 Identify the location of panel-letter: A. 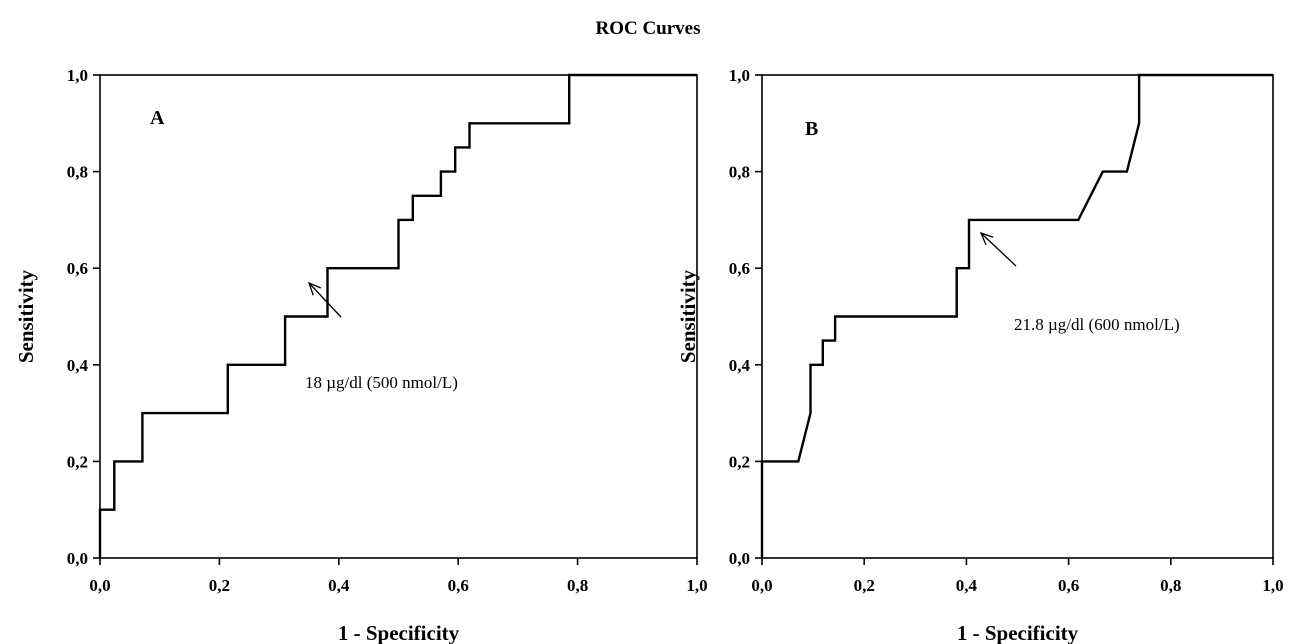
(157, 118).